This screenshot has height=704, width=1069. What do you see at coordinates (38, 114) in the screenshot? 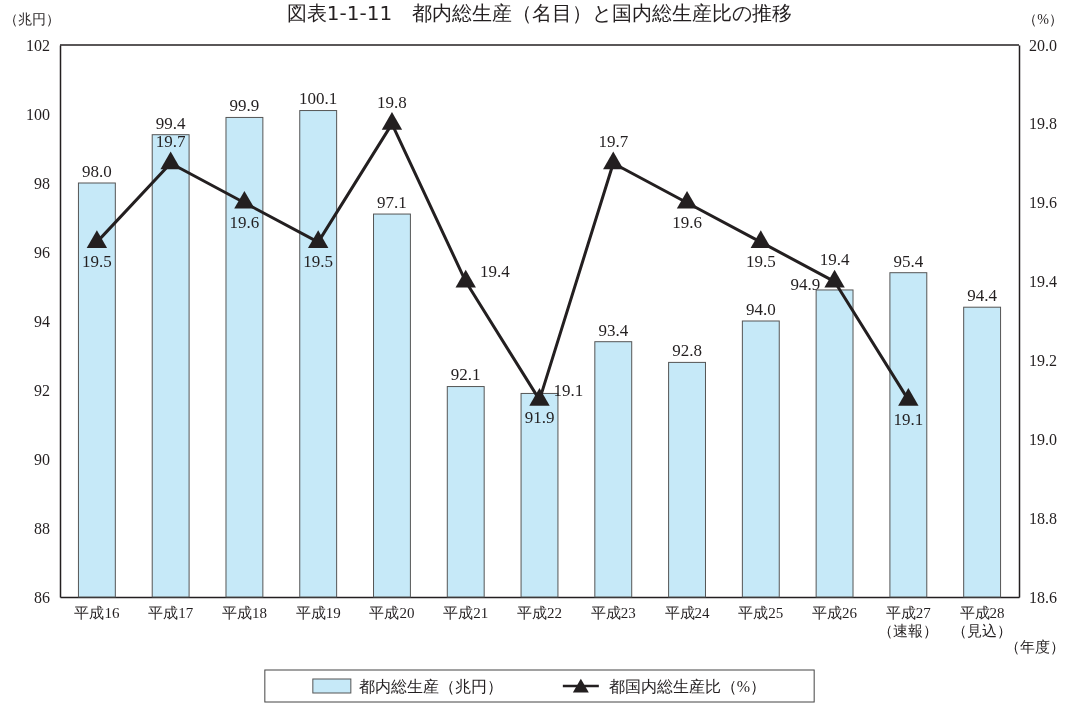
I see `y-tick-label: 100` at bounding box center [38, 114].